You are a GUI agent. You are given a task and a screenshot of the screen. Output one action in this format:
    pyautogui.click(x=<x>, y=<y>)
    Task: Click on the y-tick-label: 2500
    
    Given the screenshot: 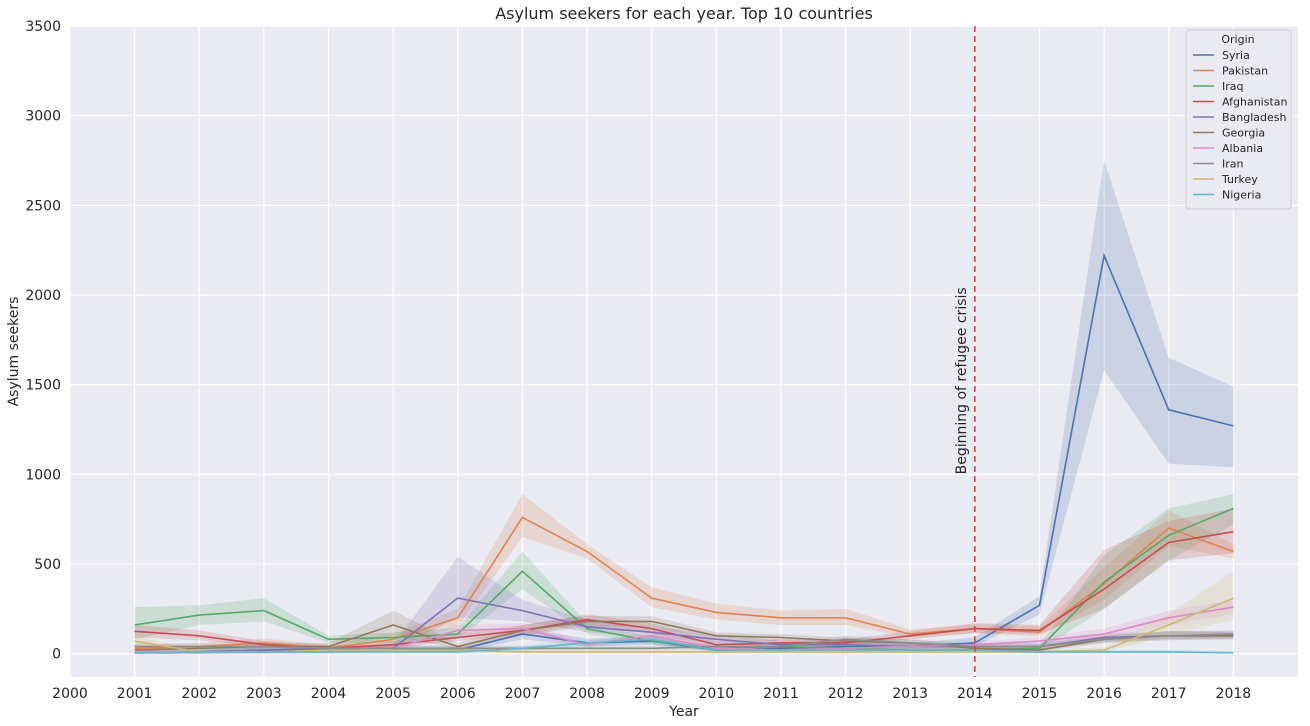 What is the action you would take?
    pyautogui.click(x=43, y=206)
    